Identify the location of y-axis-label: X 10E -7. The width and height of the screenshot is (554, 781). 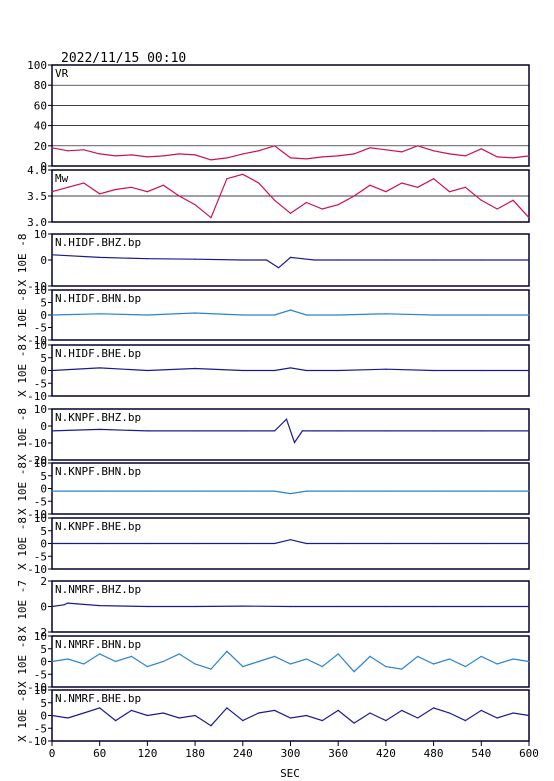
(22, 606).